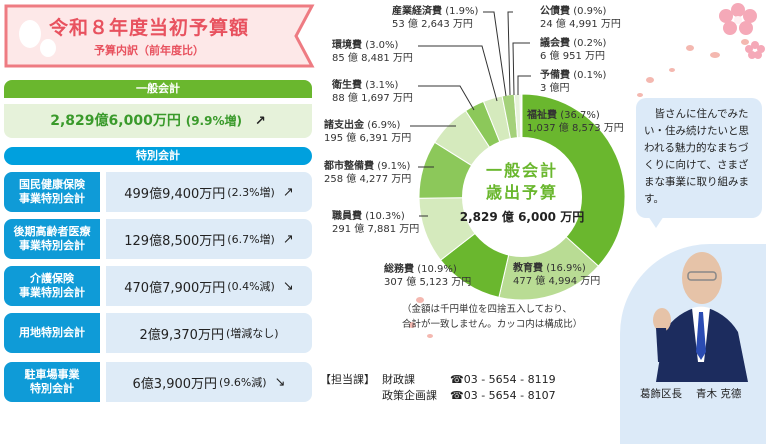 This screenshot has height=444, width=766. Describe the element at coordinates (52, 192) in the screenshot. I see `special-account-label: 国民健康保険 事業特別会計` at that location.